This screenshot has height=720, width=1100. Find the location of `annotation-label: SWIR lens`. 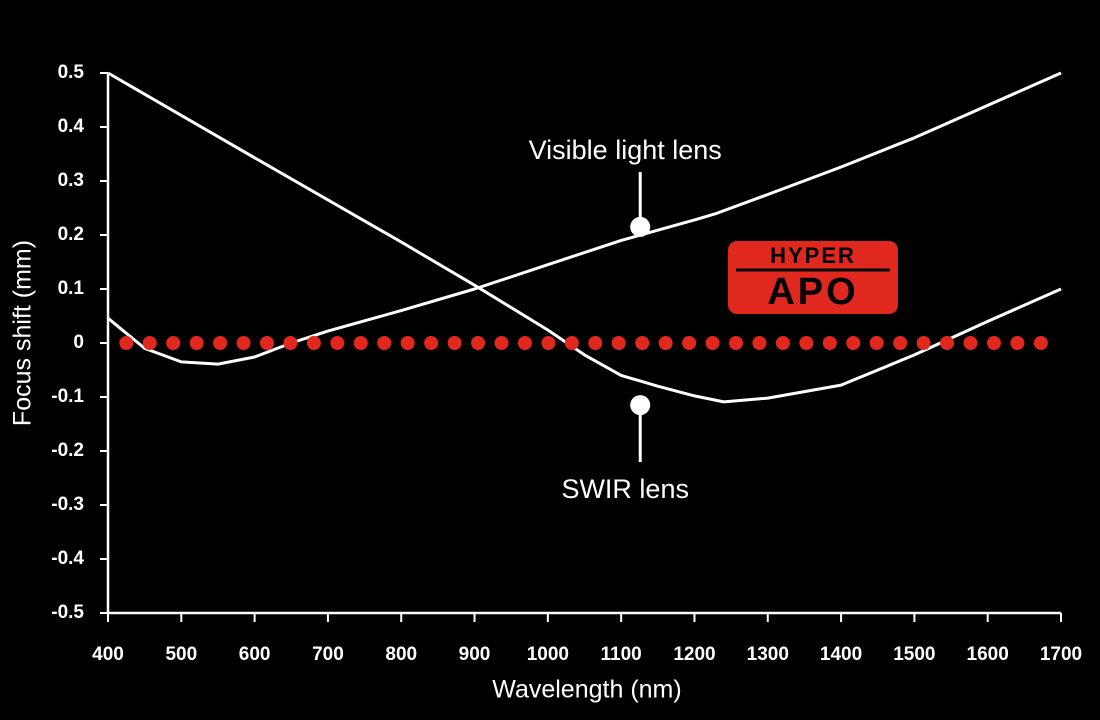

annotation-label: SWIR lens is located at coordinates (625, 489).